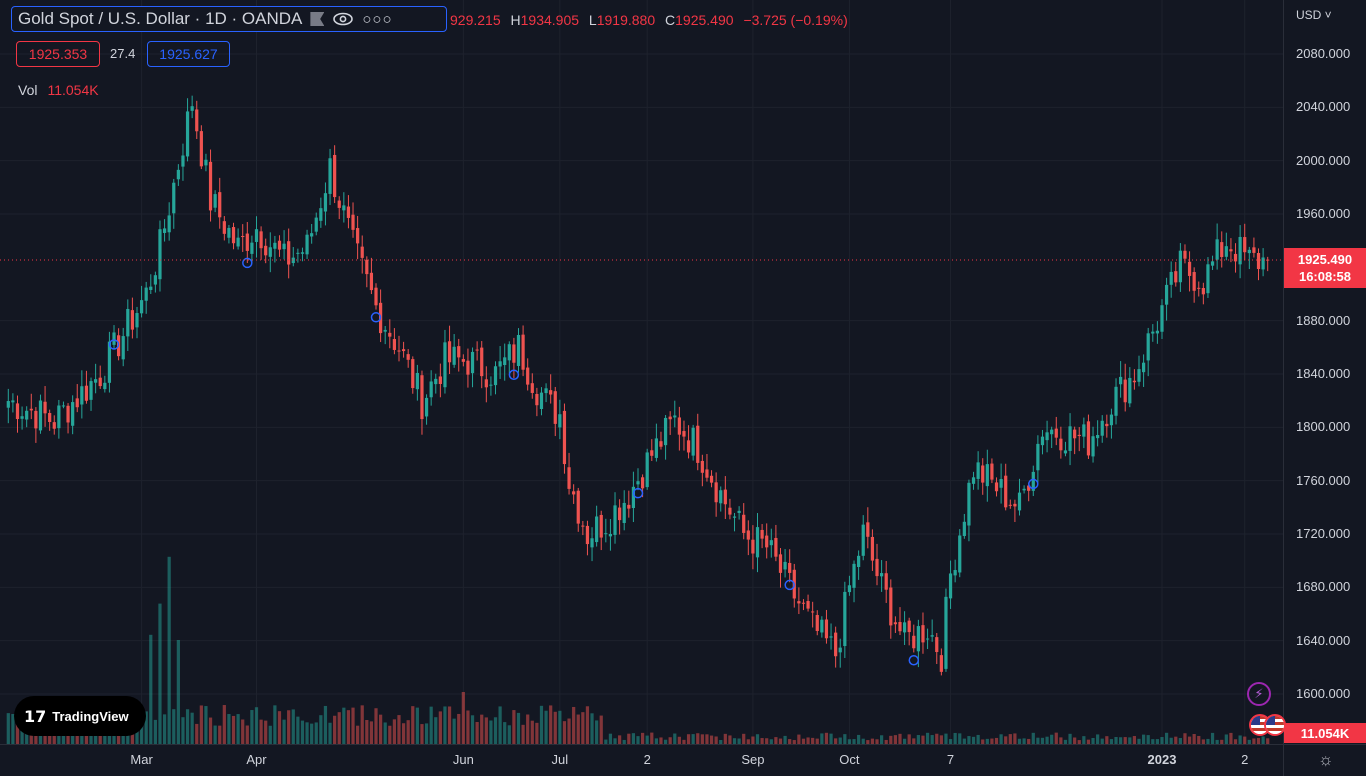 This screenshot has height=776, width=1366. Describe the element at coordinates (1283, 388) in the screenshot. I see `price-axis-divider` at that location.